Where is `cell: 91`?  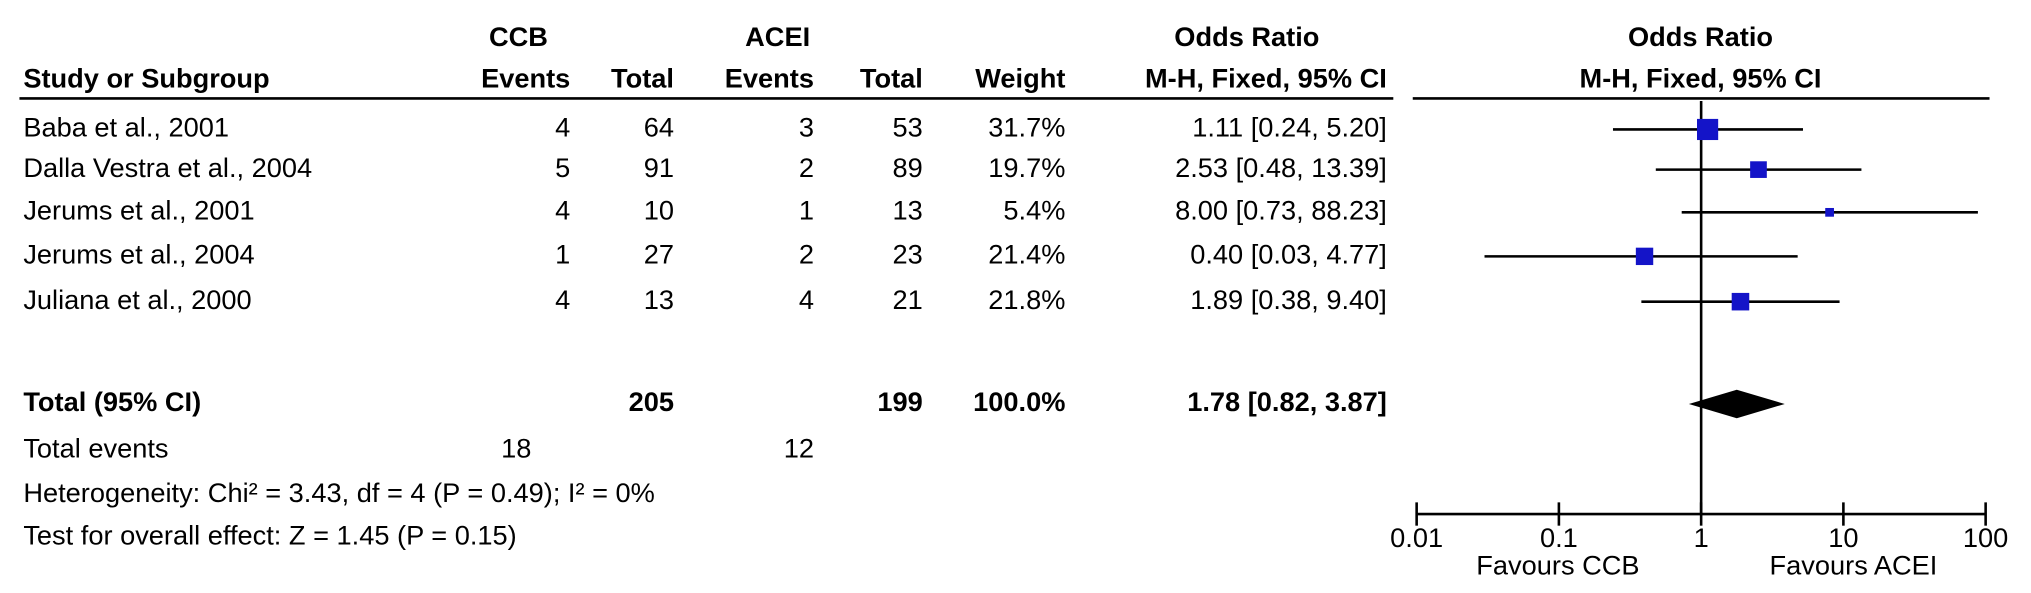 cell: 91 is located at coordinates (659, 167).